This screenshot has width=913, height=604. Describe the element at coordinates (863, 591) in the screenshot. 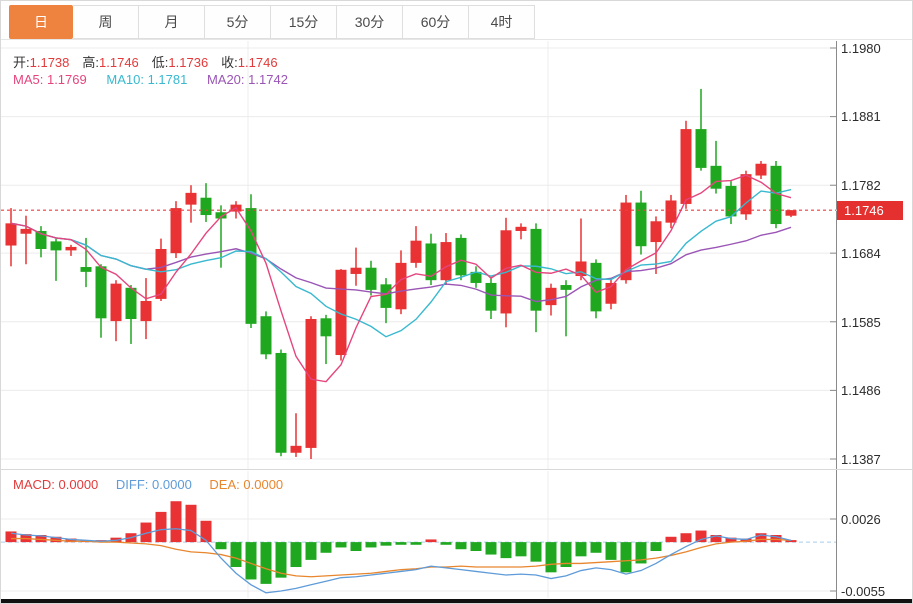

I see `macd-tick-lower: -0.0055` at that location.